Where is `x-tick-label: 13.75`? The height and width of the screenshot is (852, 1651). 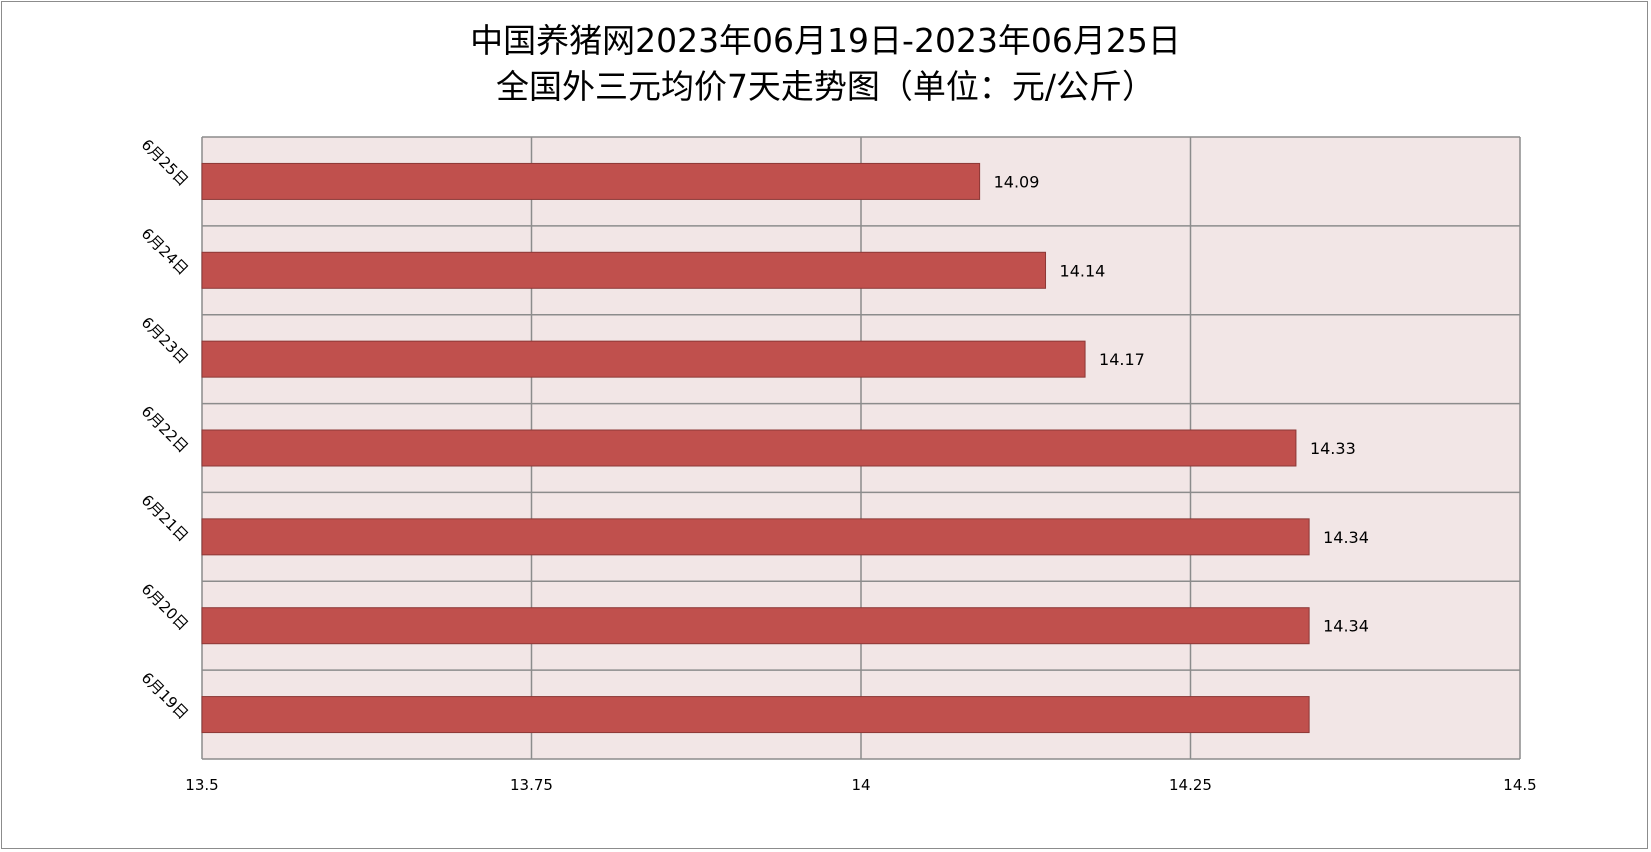 x-tick-label: 13.75 is located at coordinates (531, 785).